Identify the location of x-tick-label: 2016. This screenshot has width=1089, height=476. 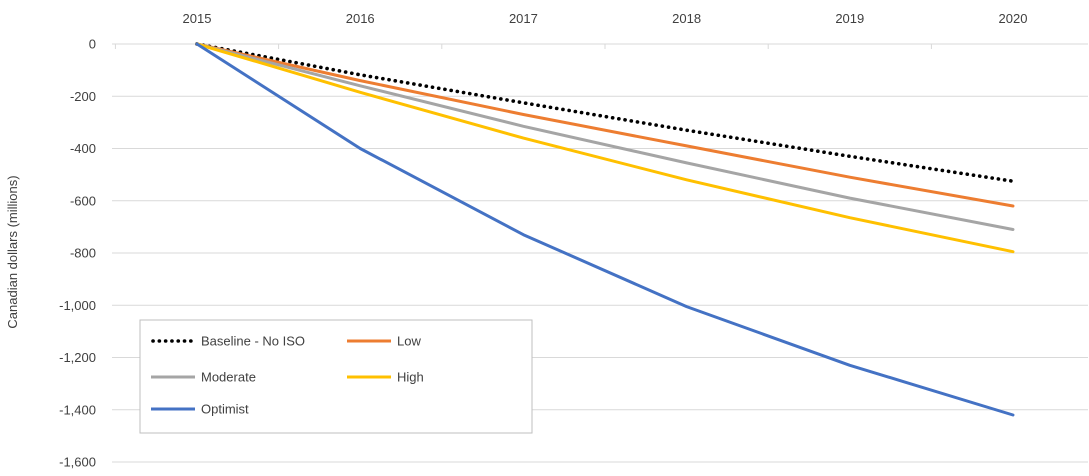
(360, 18).